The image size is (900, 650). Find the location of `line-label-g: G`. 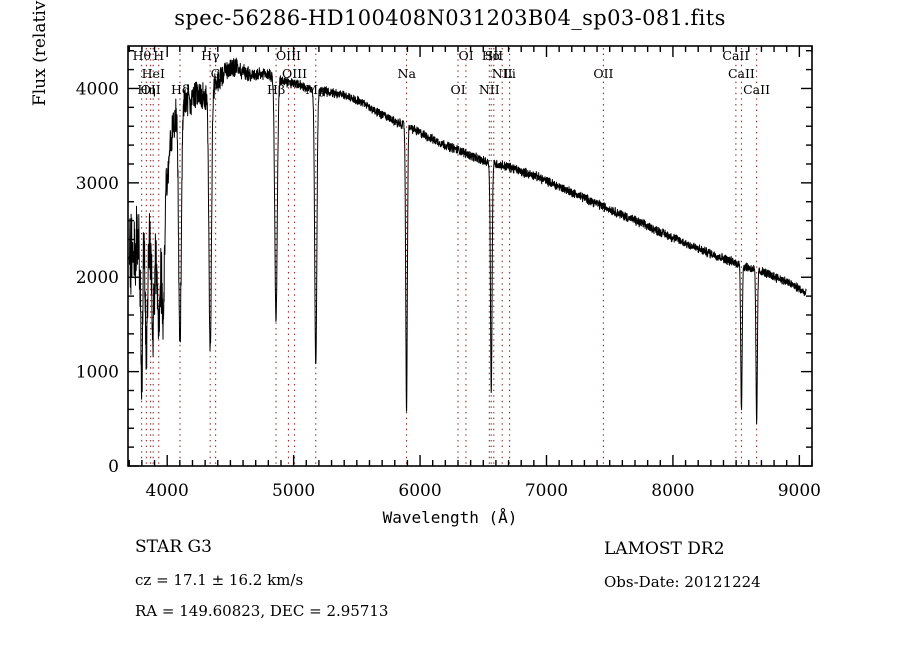

line-label-g: G is located at coordinates (215, 73).